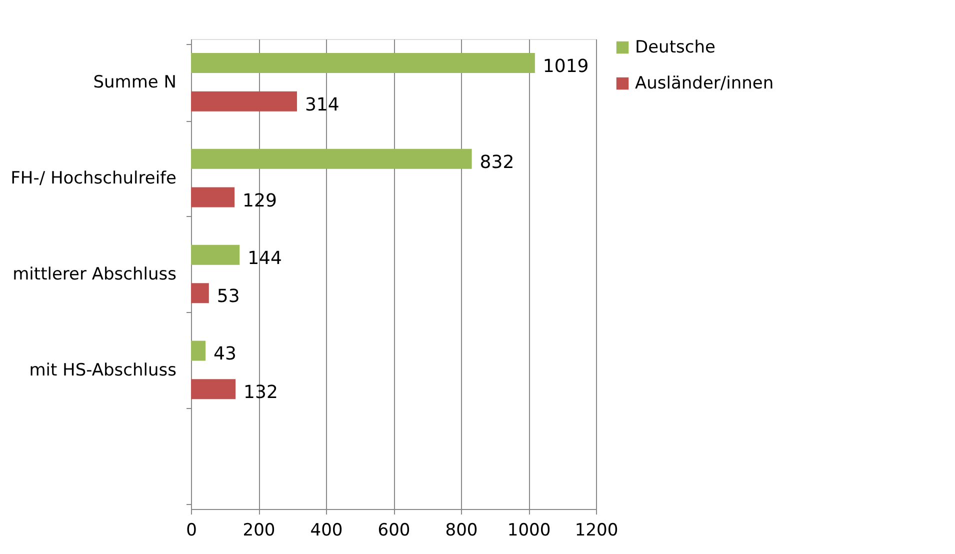 The image size is (955, 554). I want to click on y-tick-label: FH-/ Hochschulreife, so click(93, 178).